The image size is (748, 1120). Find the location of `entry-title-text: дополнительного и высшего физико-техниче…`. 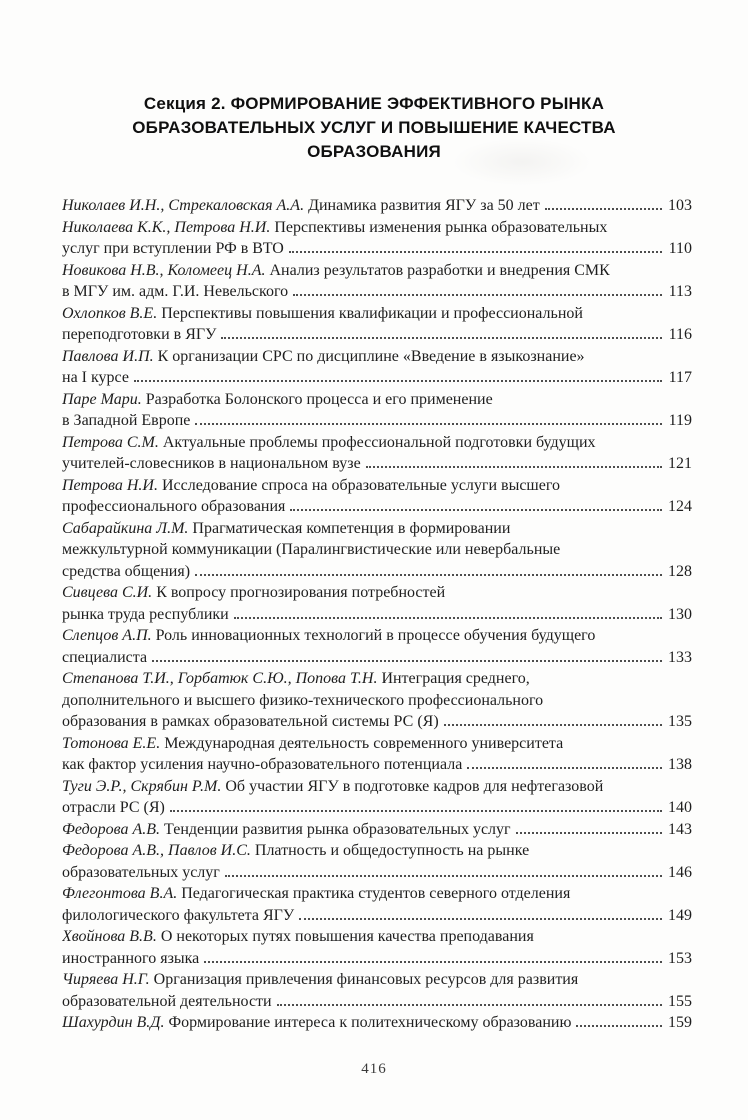

entry-title-text: дополнительного и высшего физико-техниче… is located at coordinates (303, 700).